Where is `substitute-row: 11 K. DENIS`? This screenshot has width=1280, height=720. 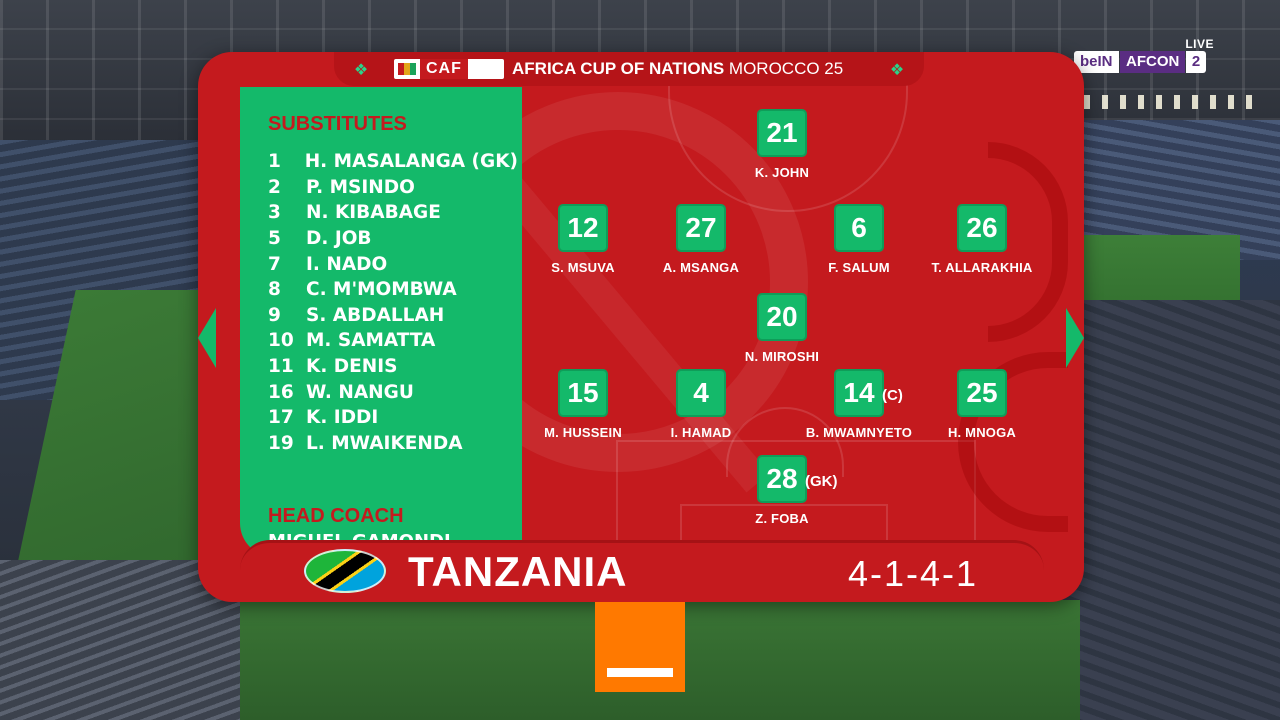 substitute-row: 11 K. DENIS is located at coordinates (393, 367).